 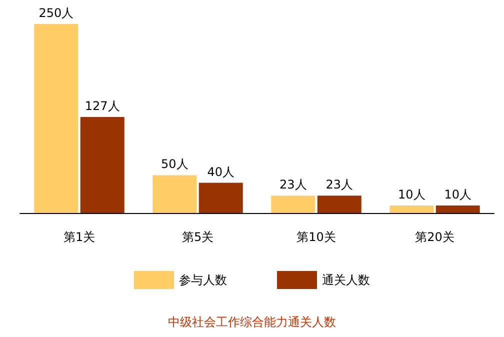 I want to click on legend-label: 通关人数, so click(x=346, y=280).